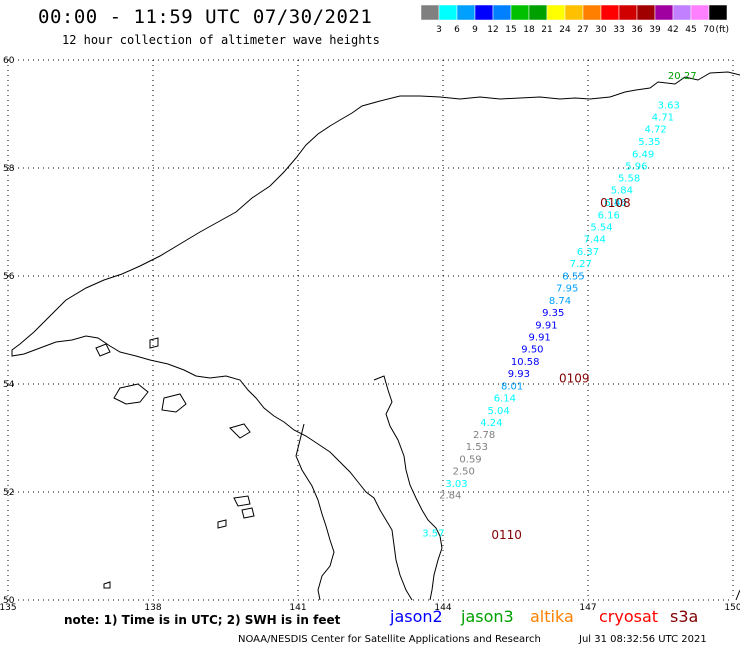 Image resolution: width=740 pixels, height=650 pixels. What do you see at coordinates (433, 534) in the screenshot?
I see `wave-height-value: 3.57` at bounding box center [433, 534].